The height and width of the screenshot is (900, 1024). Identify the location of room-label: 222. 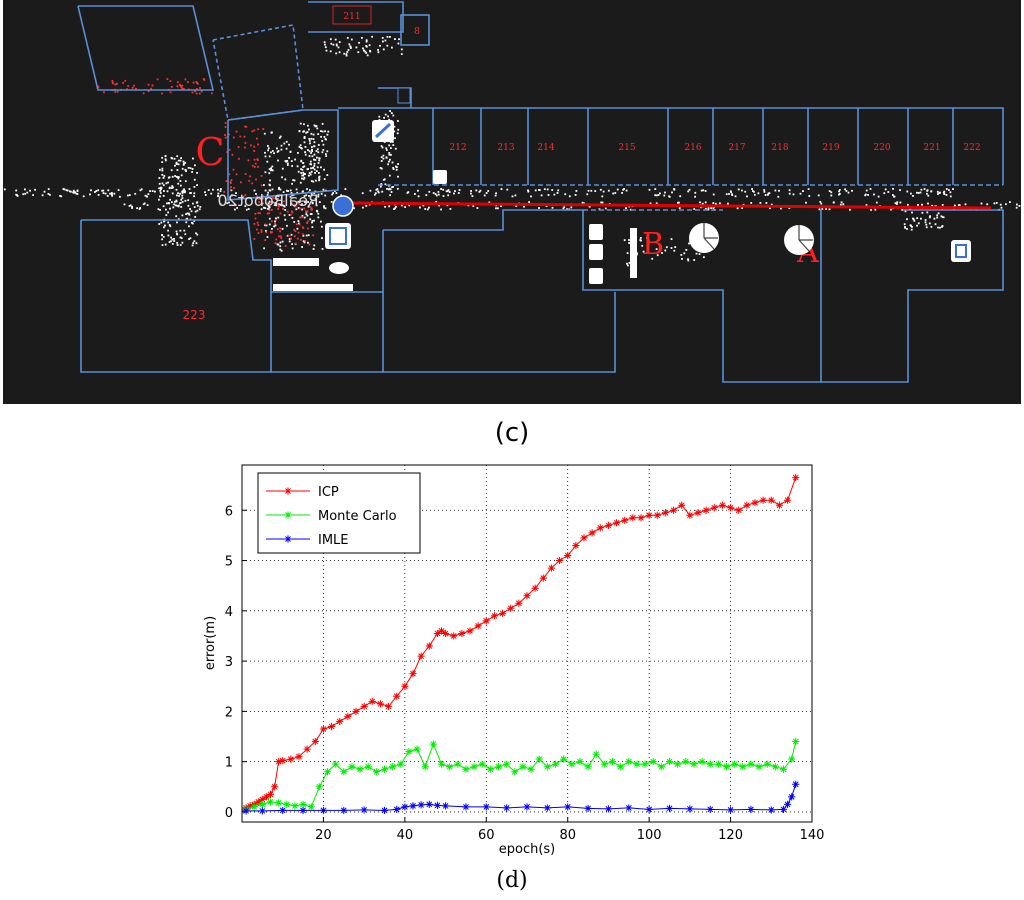
(971, 148).